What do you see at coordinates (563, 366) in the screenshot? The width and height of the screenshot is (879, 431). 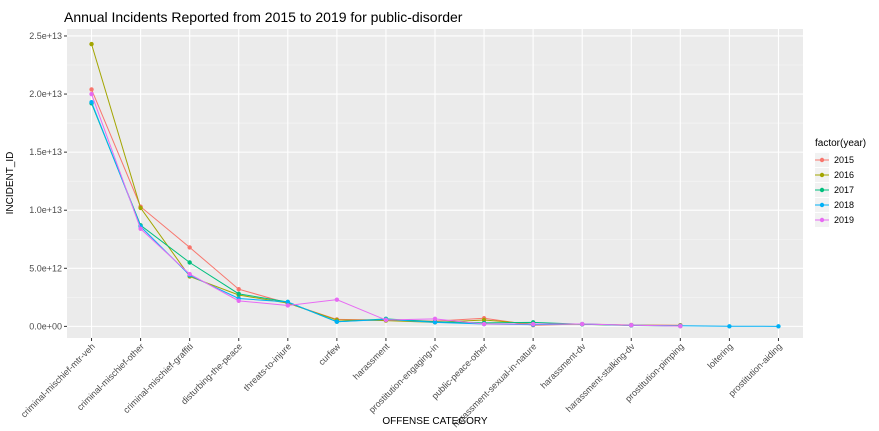 I see `x-tick-label: harassment-dv` at bounding box center [563, 366].